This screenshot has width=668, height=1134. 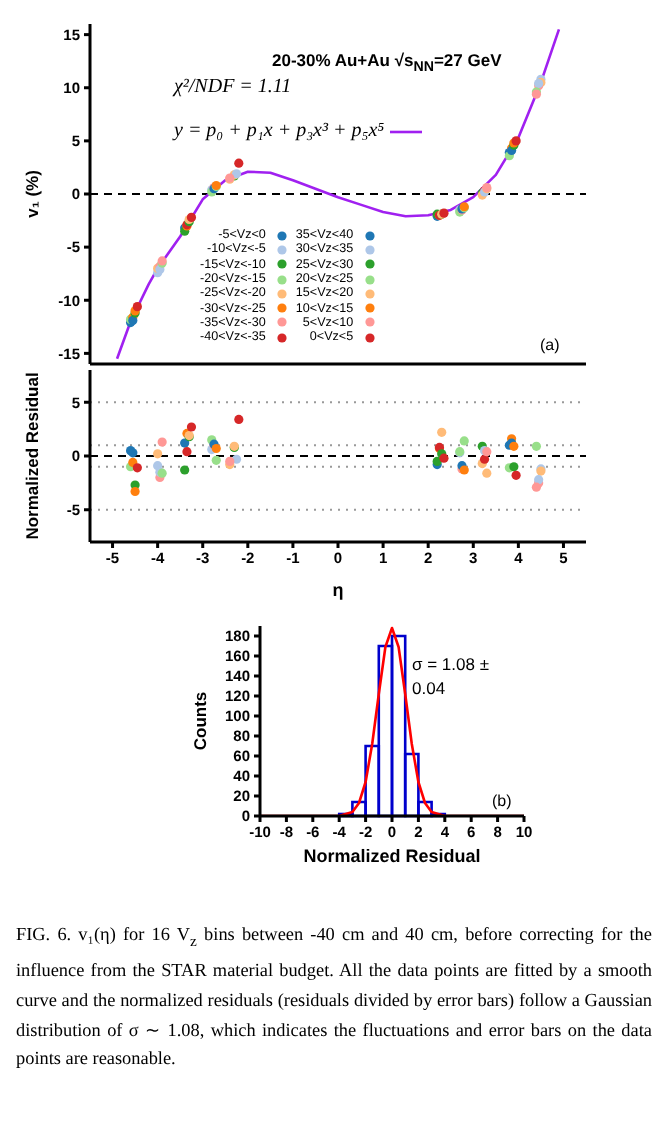 I want to click on y-axis-title: Normalized Residual, so click(x=32, y=456).